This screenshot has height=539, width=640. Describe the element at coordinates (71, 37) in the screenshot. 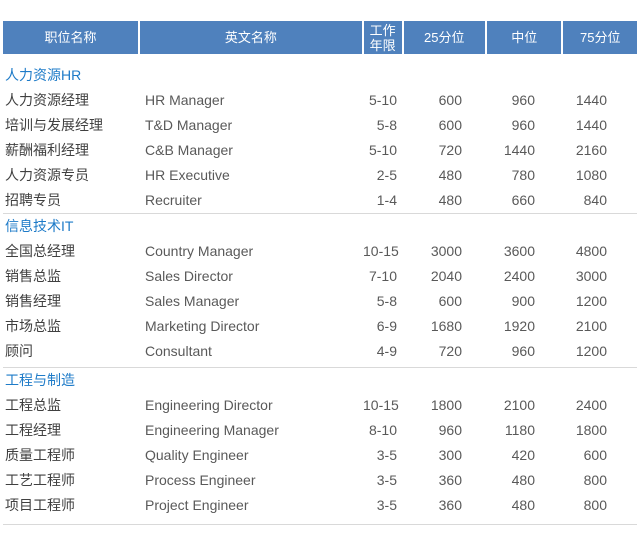

I see `column-header-1: 职位名称` at that location.